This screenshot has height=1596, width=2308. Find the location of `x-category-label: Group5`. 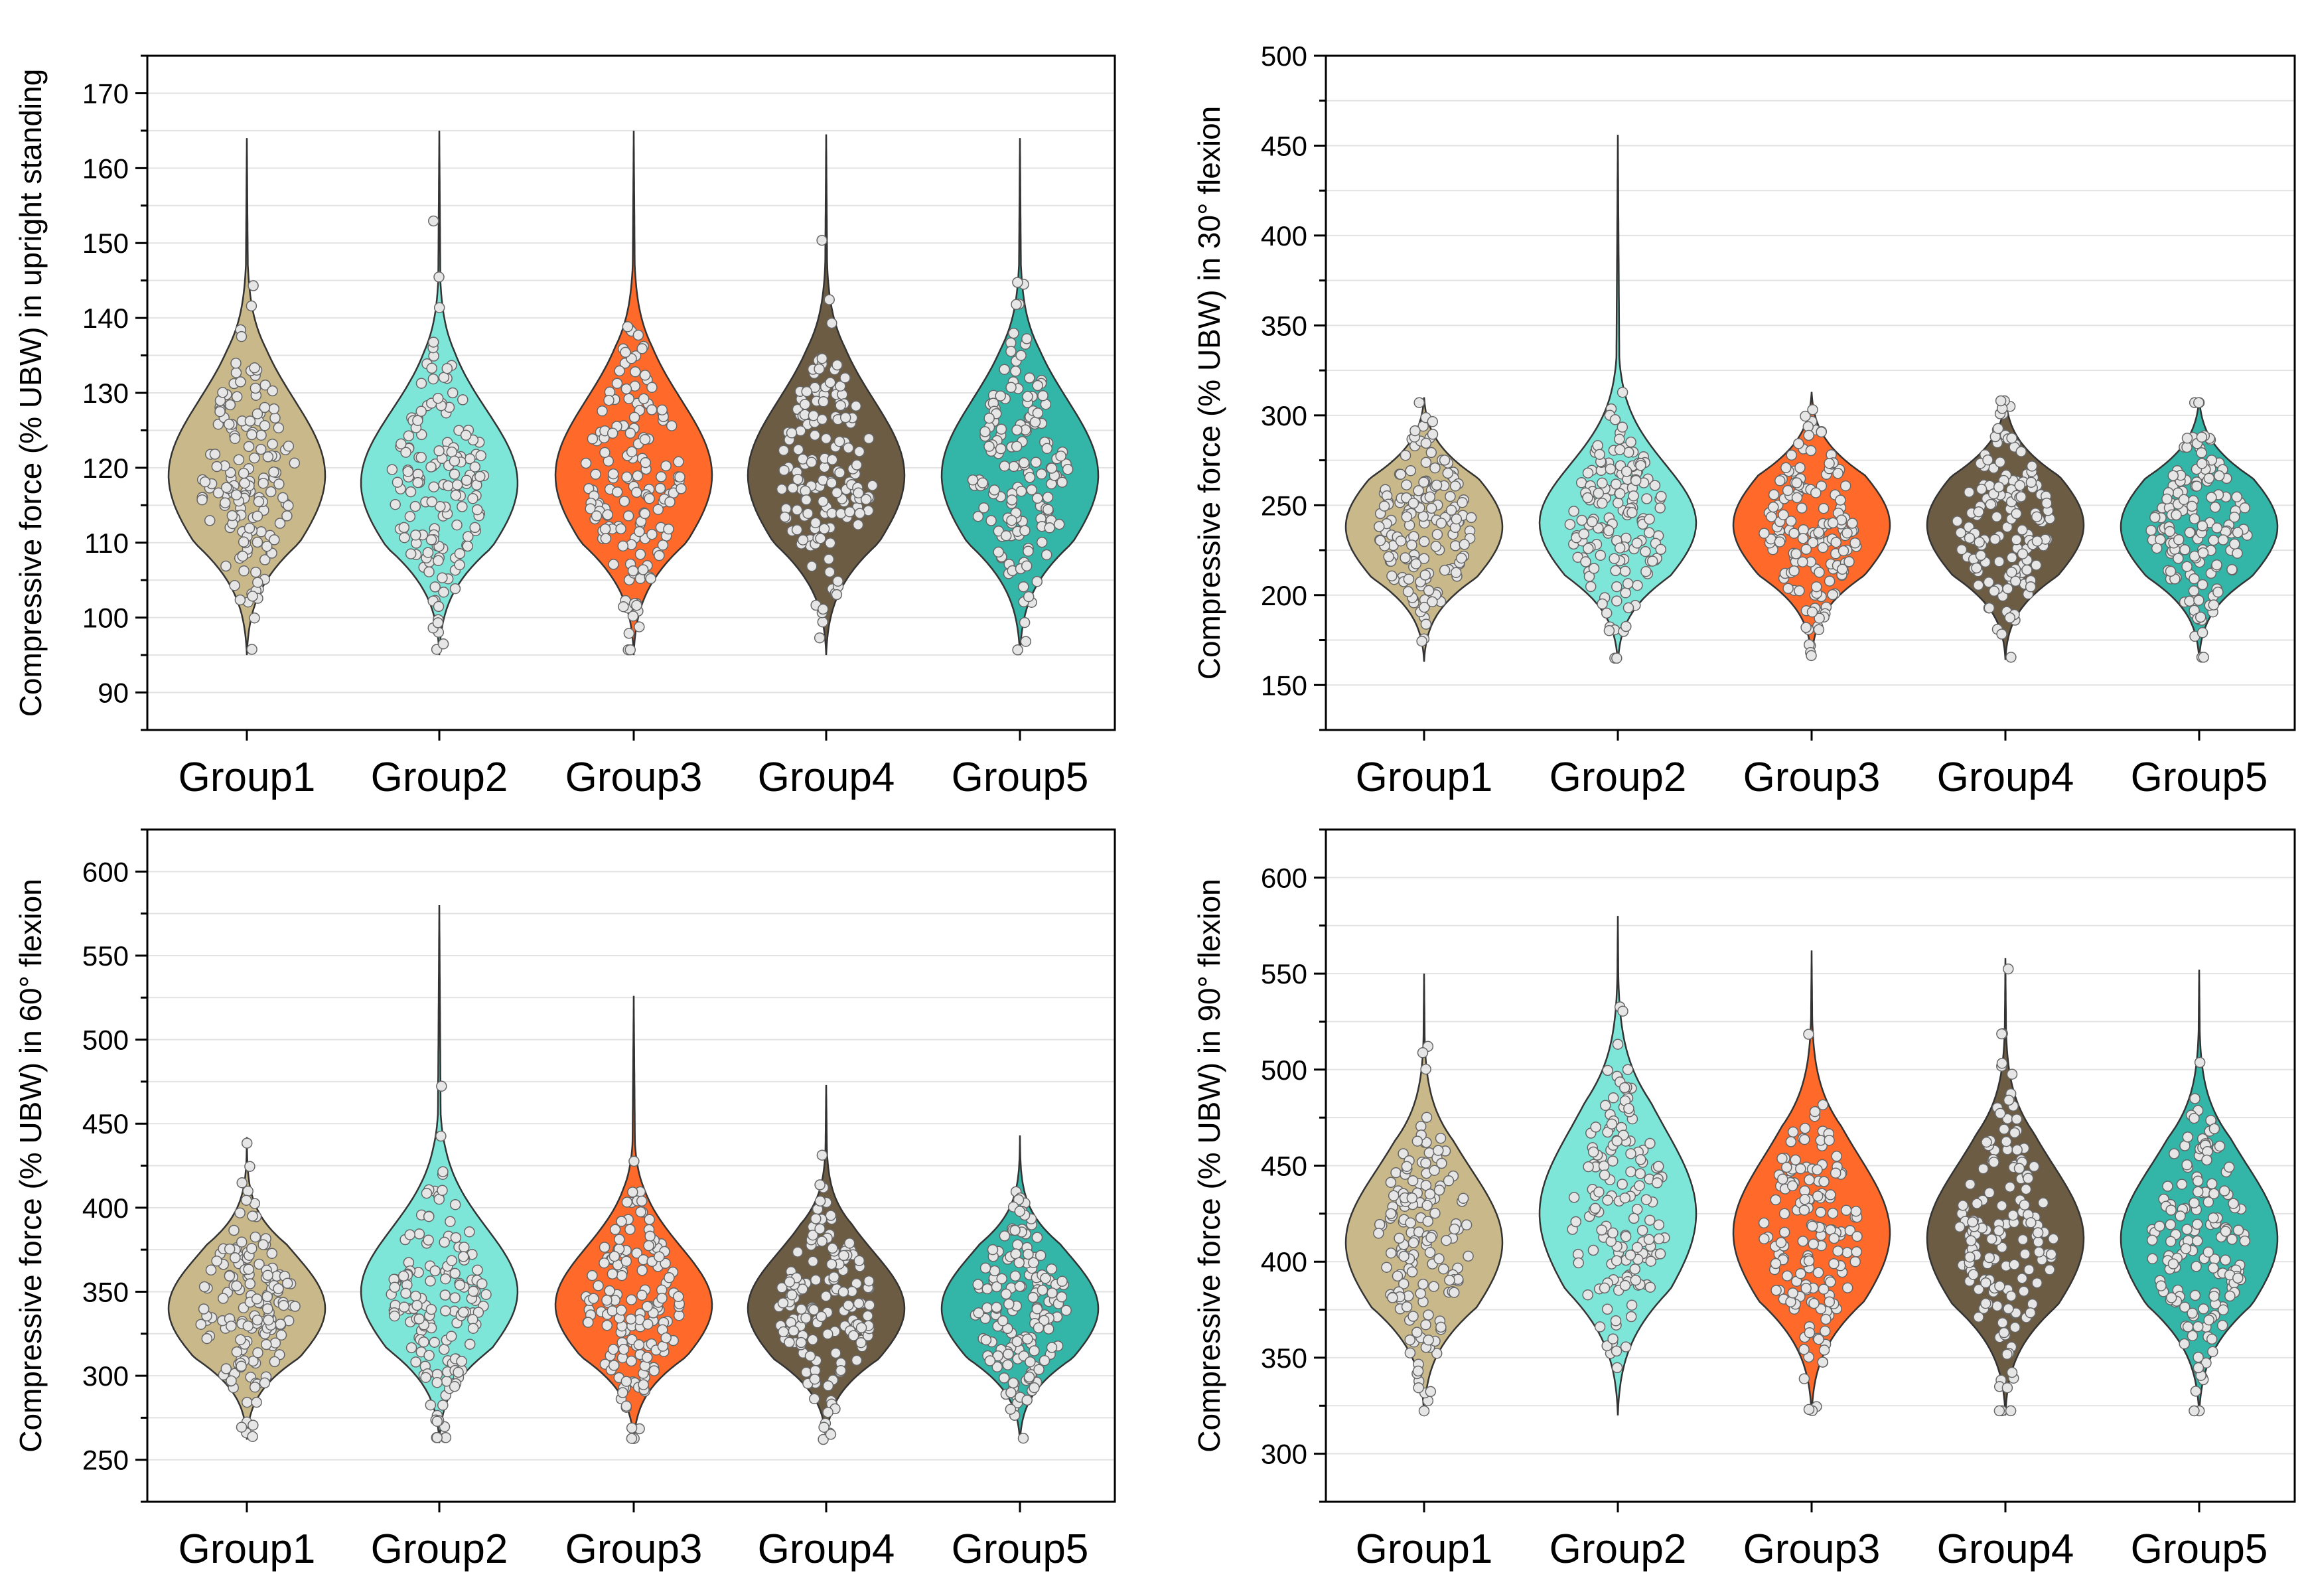

x-category-label: Group5 is located at coordinates (2199, 1549).